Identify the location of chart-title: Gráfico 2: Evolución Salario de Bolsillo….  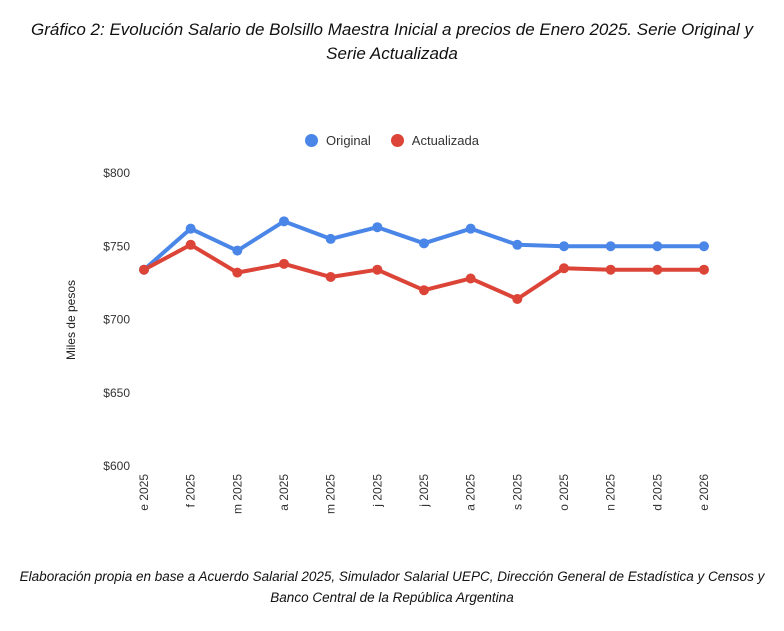
(392, 41).